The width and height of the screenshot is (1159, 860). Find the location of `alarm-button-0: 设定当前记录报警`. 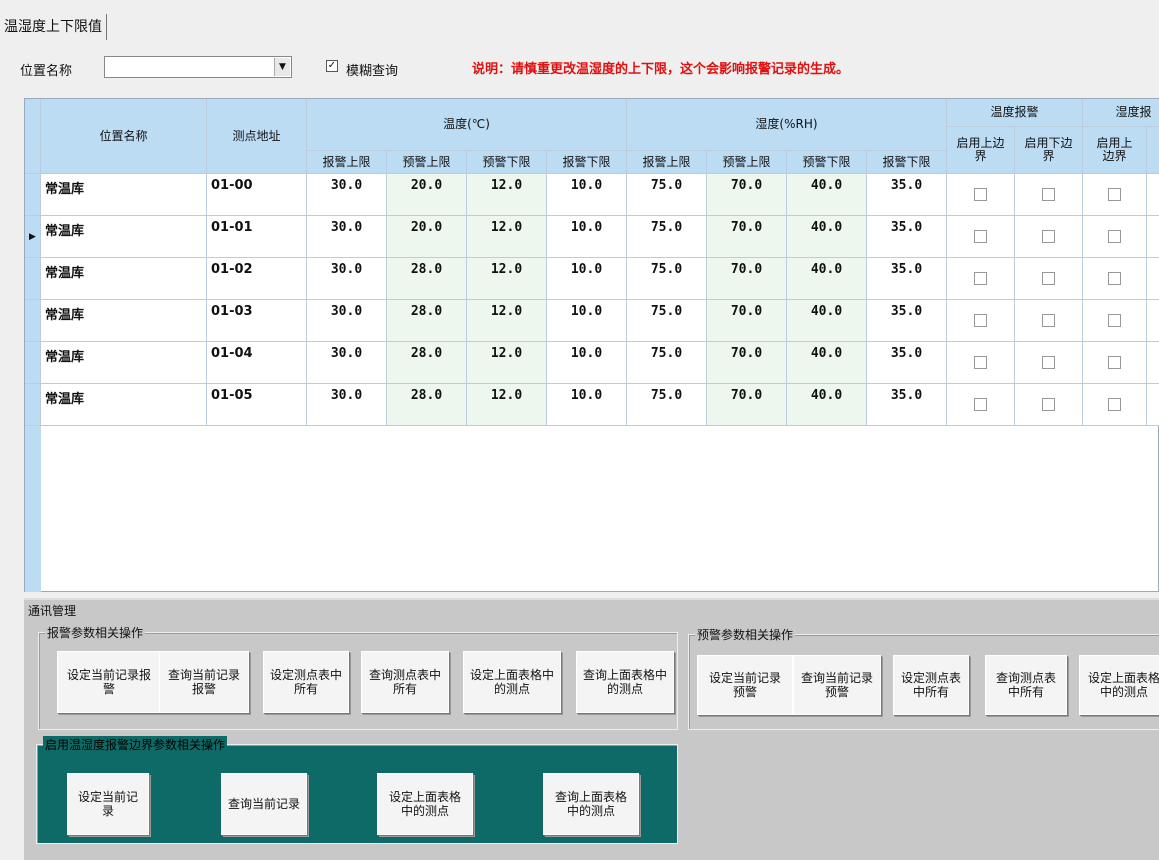

alarm-button-0: 设定当前记录报警 is located at coordinates (109, 682).